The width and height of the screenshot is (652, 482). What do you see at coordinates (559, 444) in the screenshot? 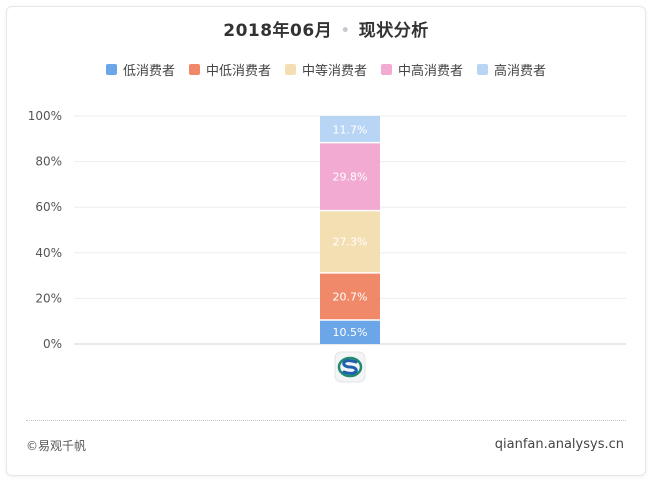
I see `footer-url: qianfan.analysys.cn` at bounding box center [559, 444].